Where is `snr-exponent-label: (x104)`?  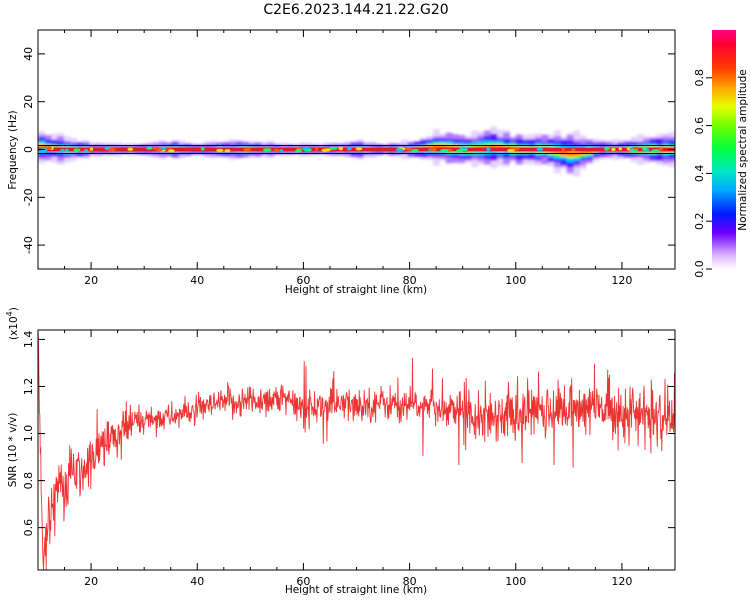 snr-exponent-label: (x104) is located at coordinates (12, 323).